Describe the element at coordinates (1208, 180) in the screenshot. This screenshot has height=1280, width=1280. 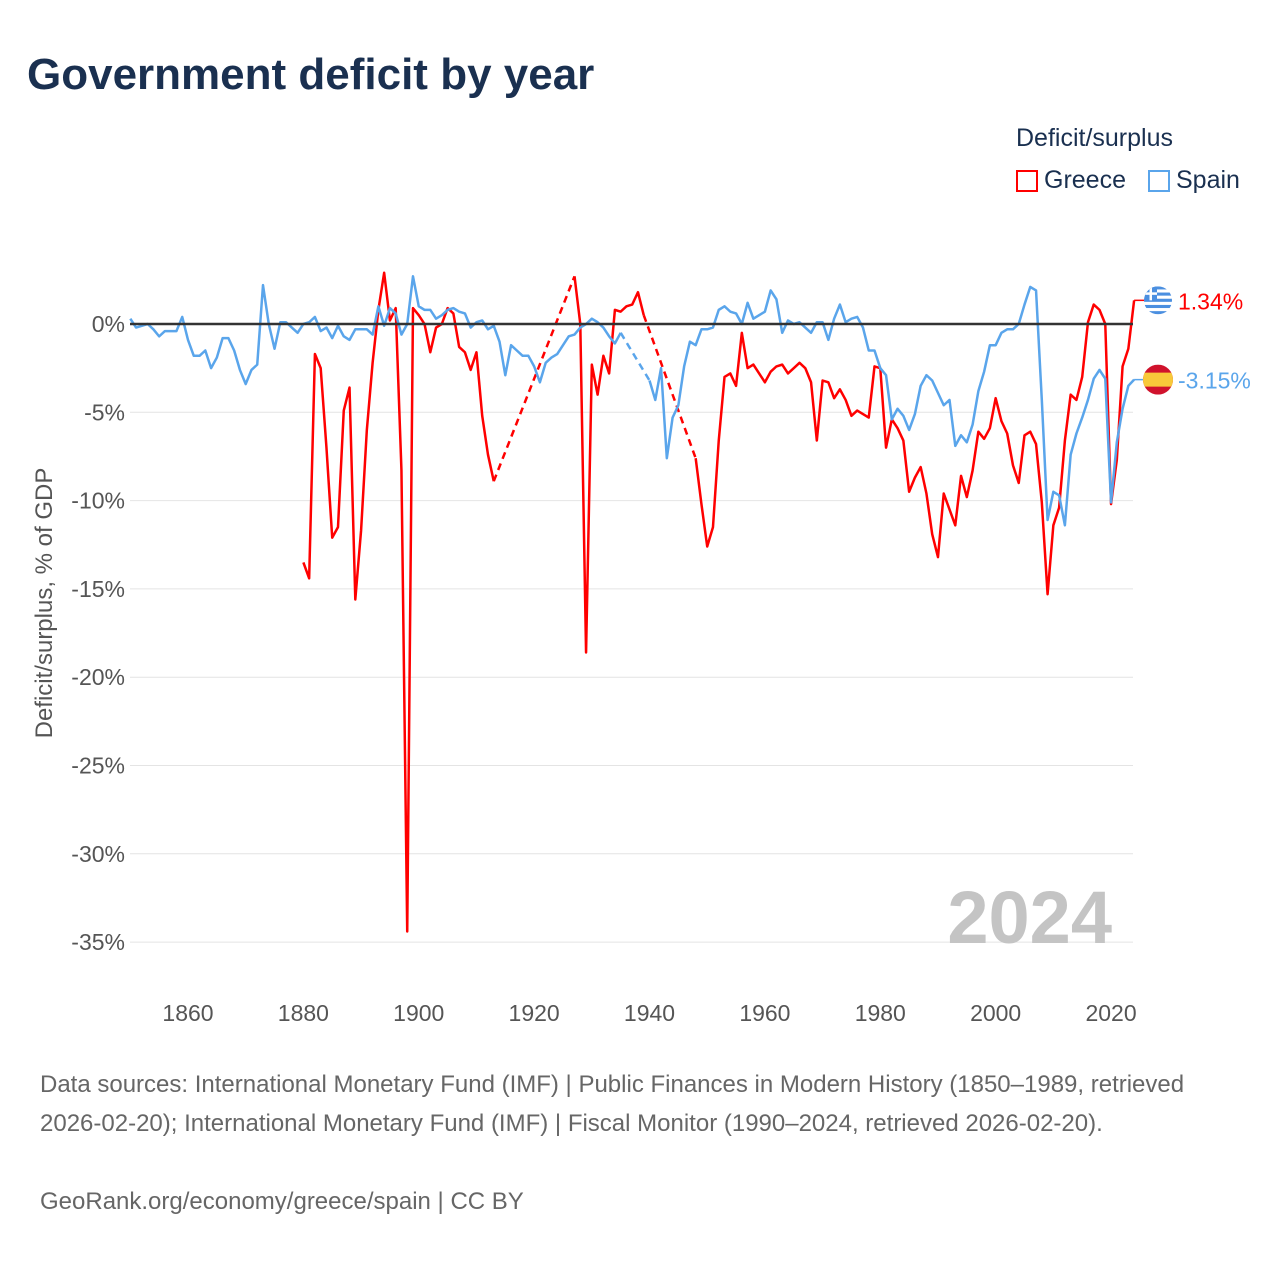
I see `legend-label-spain: Spain` at that location.